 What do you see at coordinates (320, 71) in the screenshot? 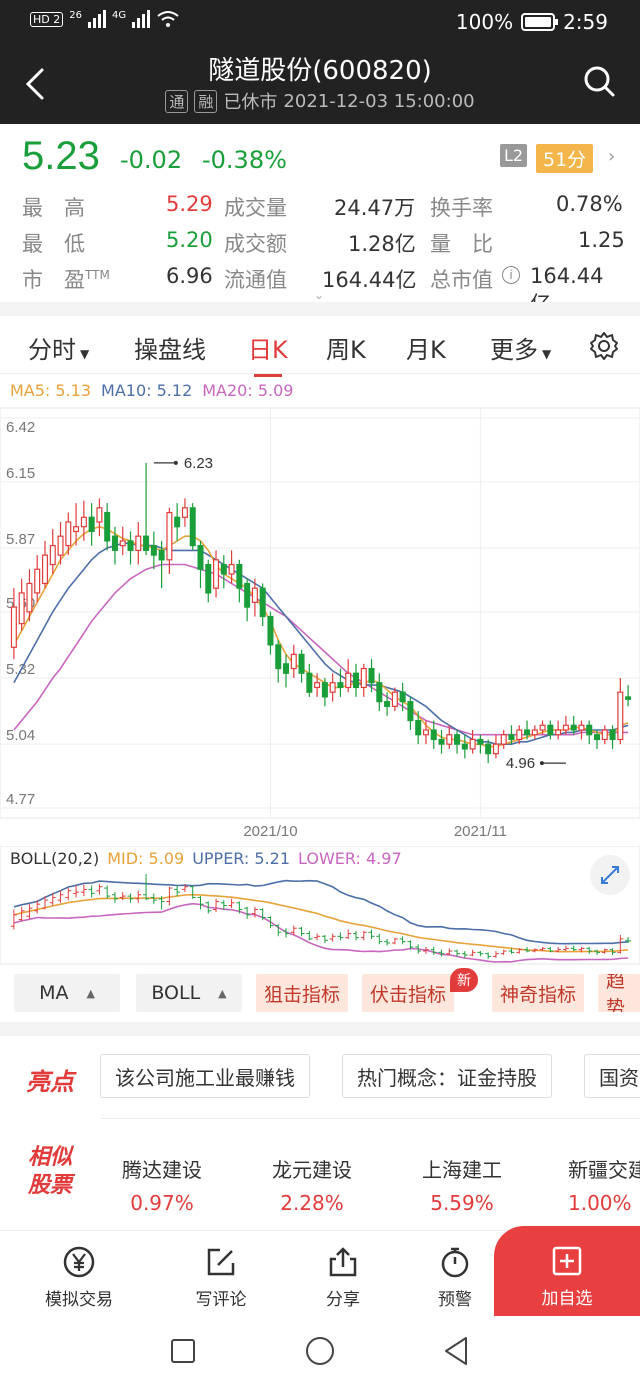
I see `stock-title: 隧道股份(600820)` at bounding box center [320, 71].